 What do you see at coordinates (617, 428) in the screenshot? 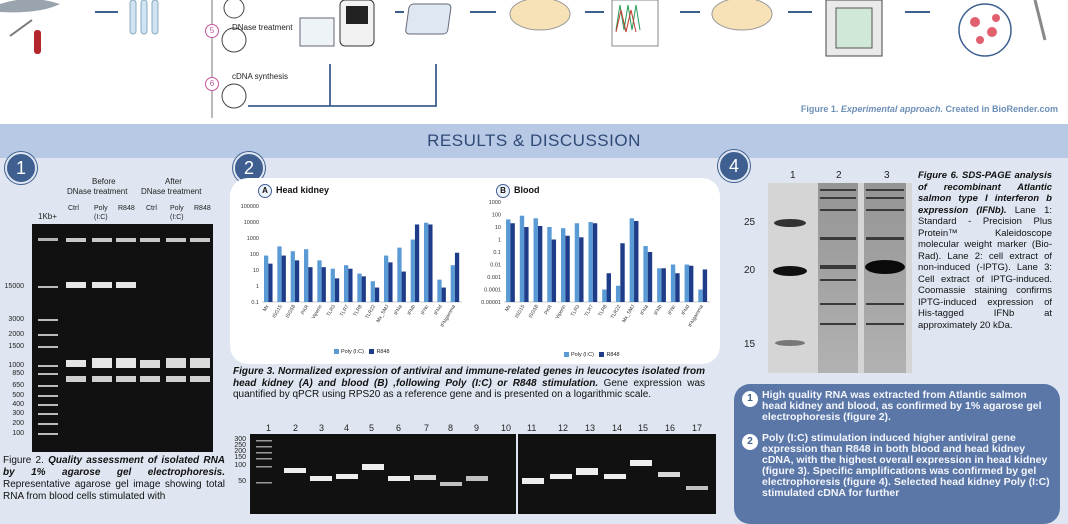
I see `fig4-lane-number: 14` at bounding box center [617, 428].